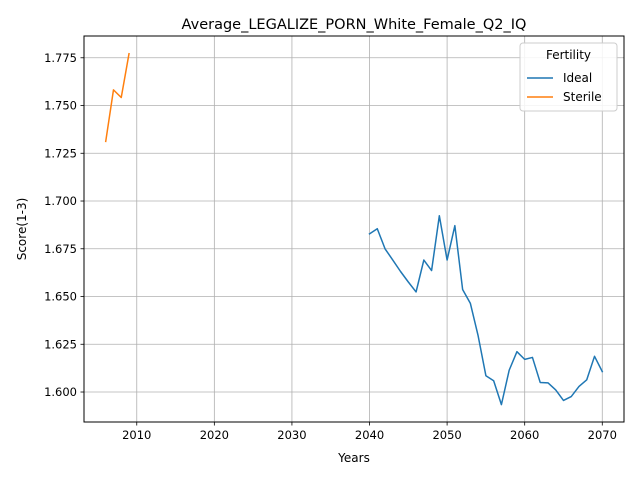 The height and width of the screenshot is (484, 640). Describe the element at coordinates (60, 201) in the screenshot. I see `y-tick-label: 1.700` at that location.